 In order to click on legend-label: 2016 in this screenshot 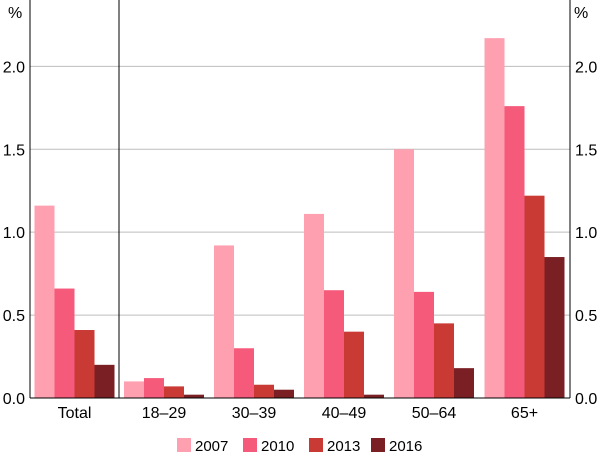, I will do `click(405, 446)`.